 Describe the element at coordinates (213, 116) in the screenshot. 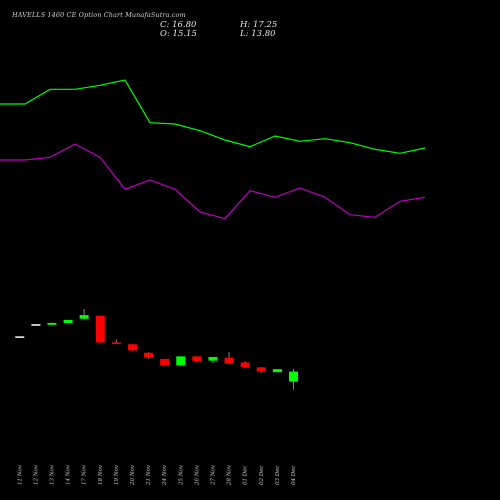

I see `upper-indicator-line` at that location.